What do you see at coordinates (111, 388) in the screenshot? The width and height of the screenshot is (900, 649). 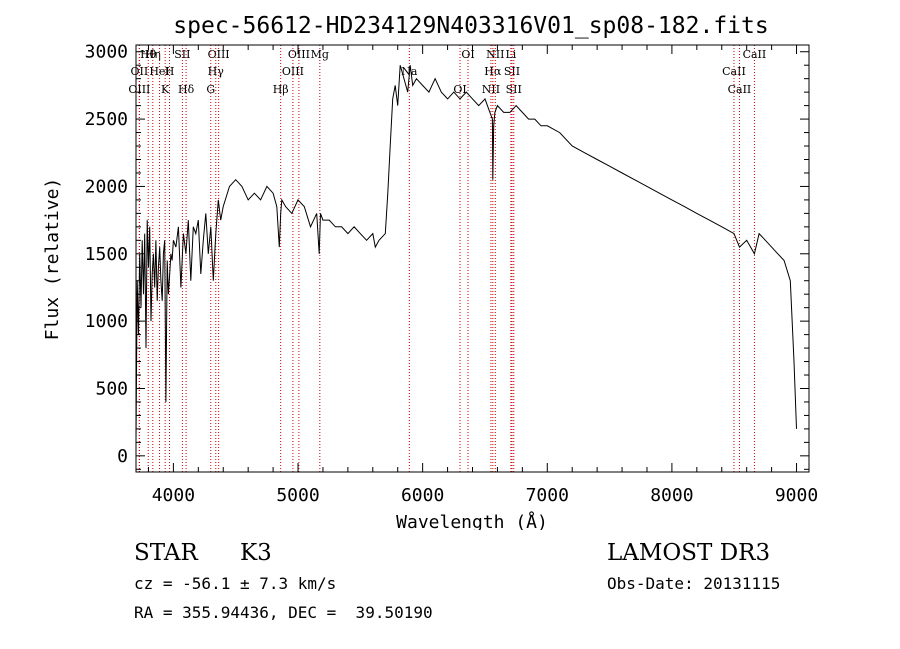 I see `y-tick-label: 500` at bounding box center [111, 388].